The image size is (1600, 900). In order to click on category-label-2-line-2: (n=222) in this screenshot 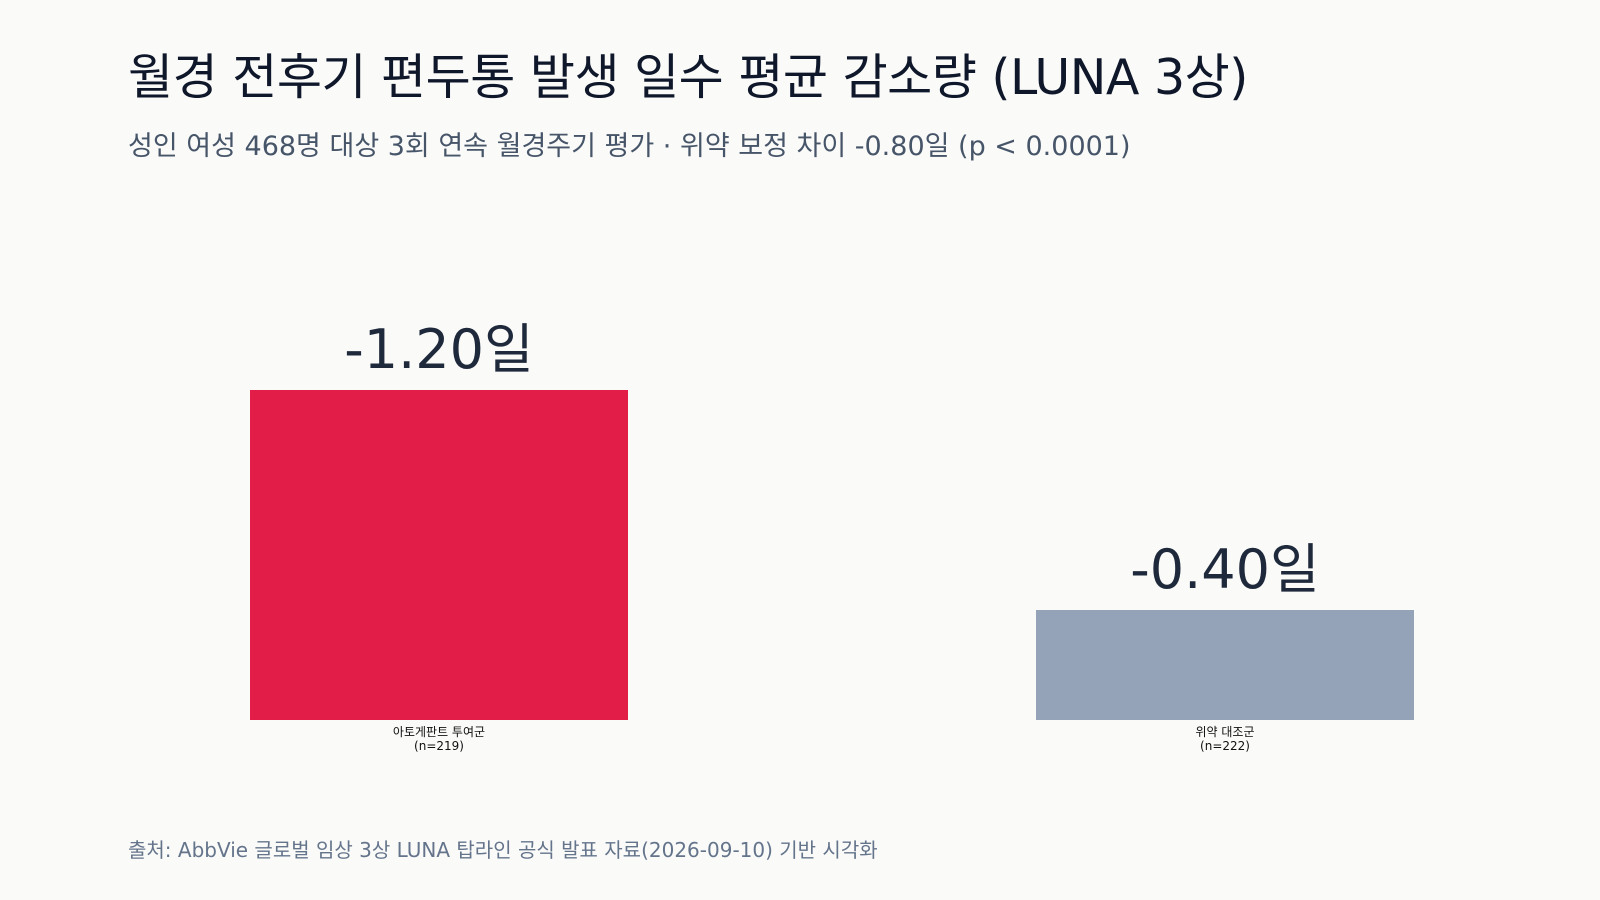, I will do `click(1225, 746)`.